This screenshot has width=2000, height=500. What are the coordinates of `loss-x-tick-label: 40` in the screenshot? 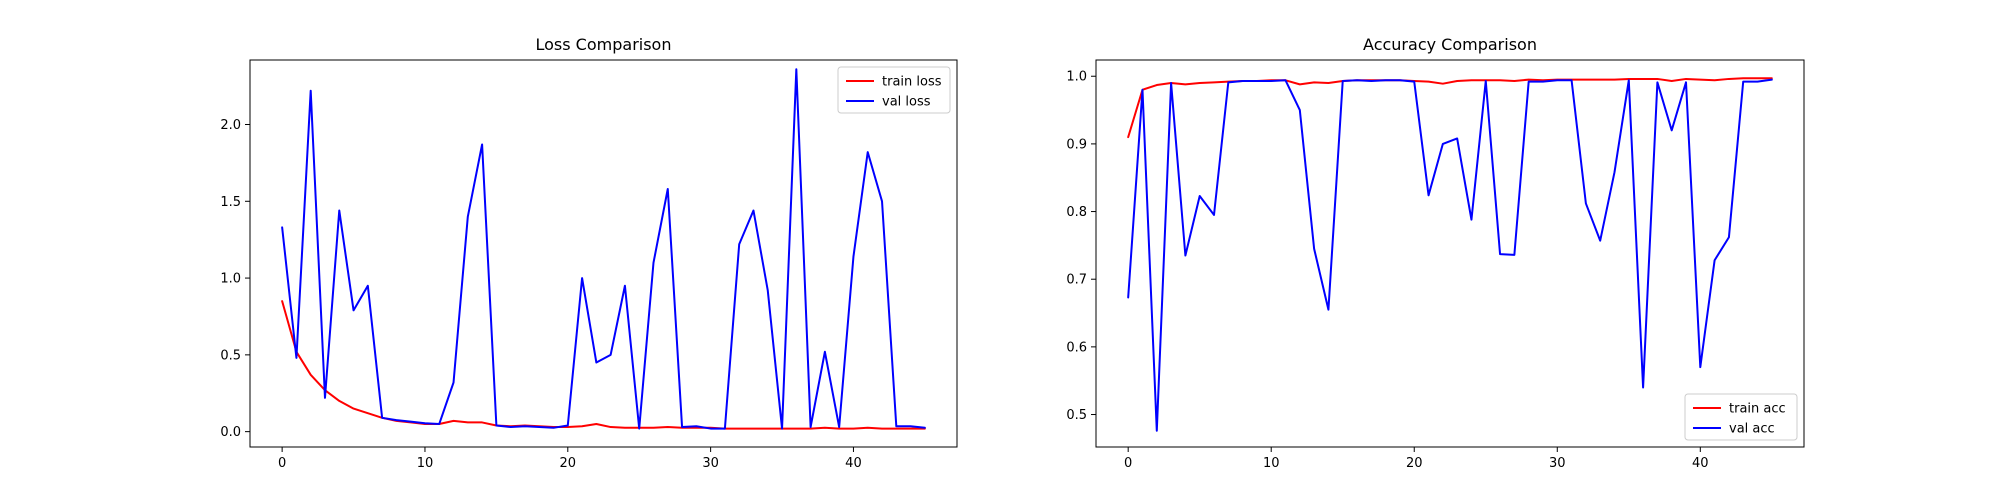 It's located at (853, 463).